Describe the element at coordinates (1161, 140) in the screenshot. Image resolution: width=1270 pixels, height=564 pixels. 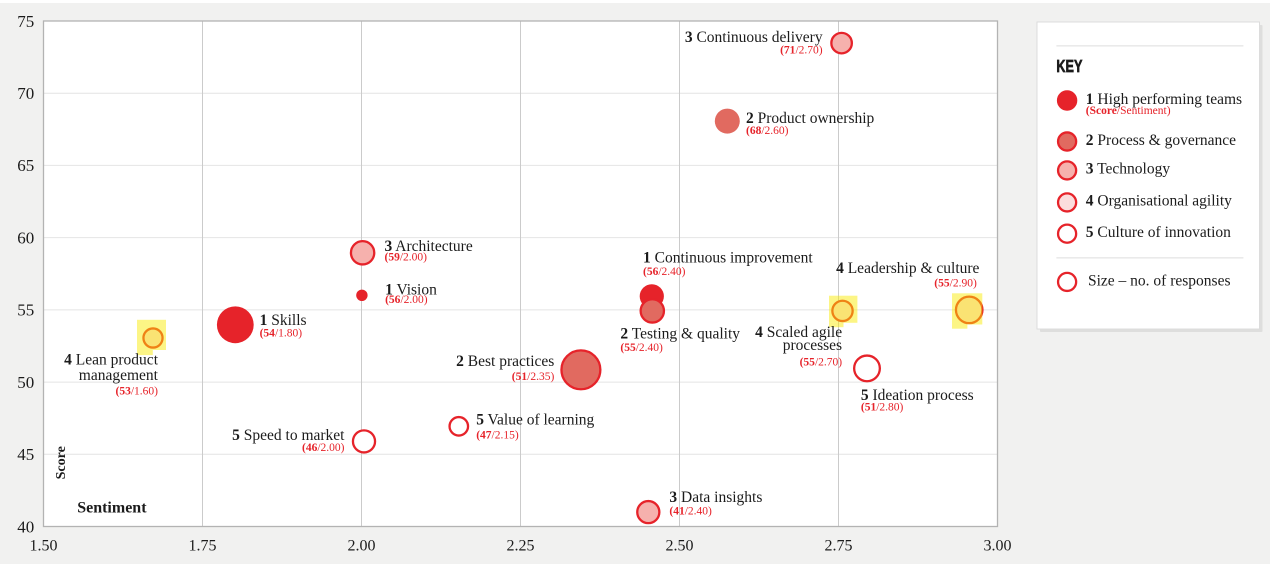
I see `svg-text: 2 Process & governance` at that location.